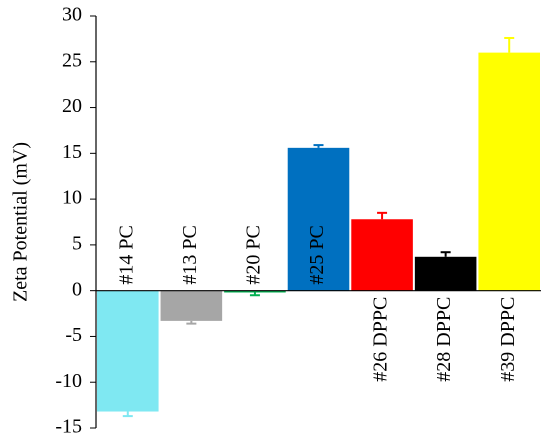 This screenshot has height=441, width=550. I want to click on y-tick-label: 25, so click(72, 60).